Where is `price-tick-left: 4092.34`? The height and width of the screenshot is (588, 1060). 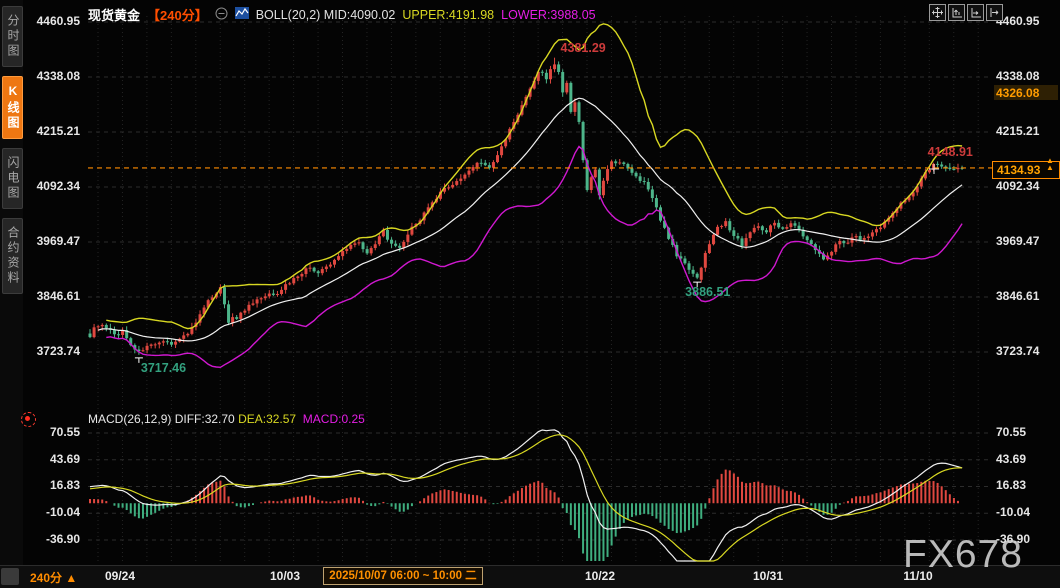 price-tick-left: 4092.34 is located at coordinates (58, 186).